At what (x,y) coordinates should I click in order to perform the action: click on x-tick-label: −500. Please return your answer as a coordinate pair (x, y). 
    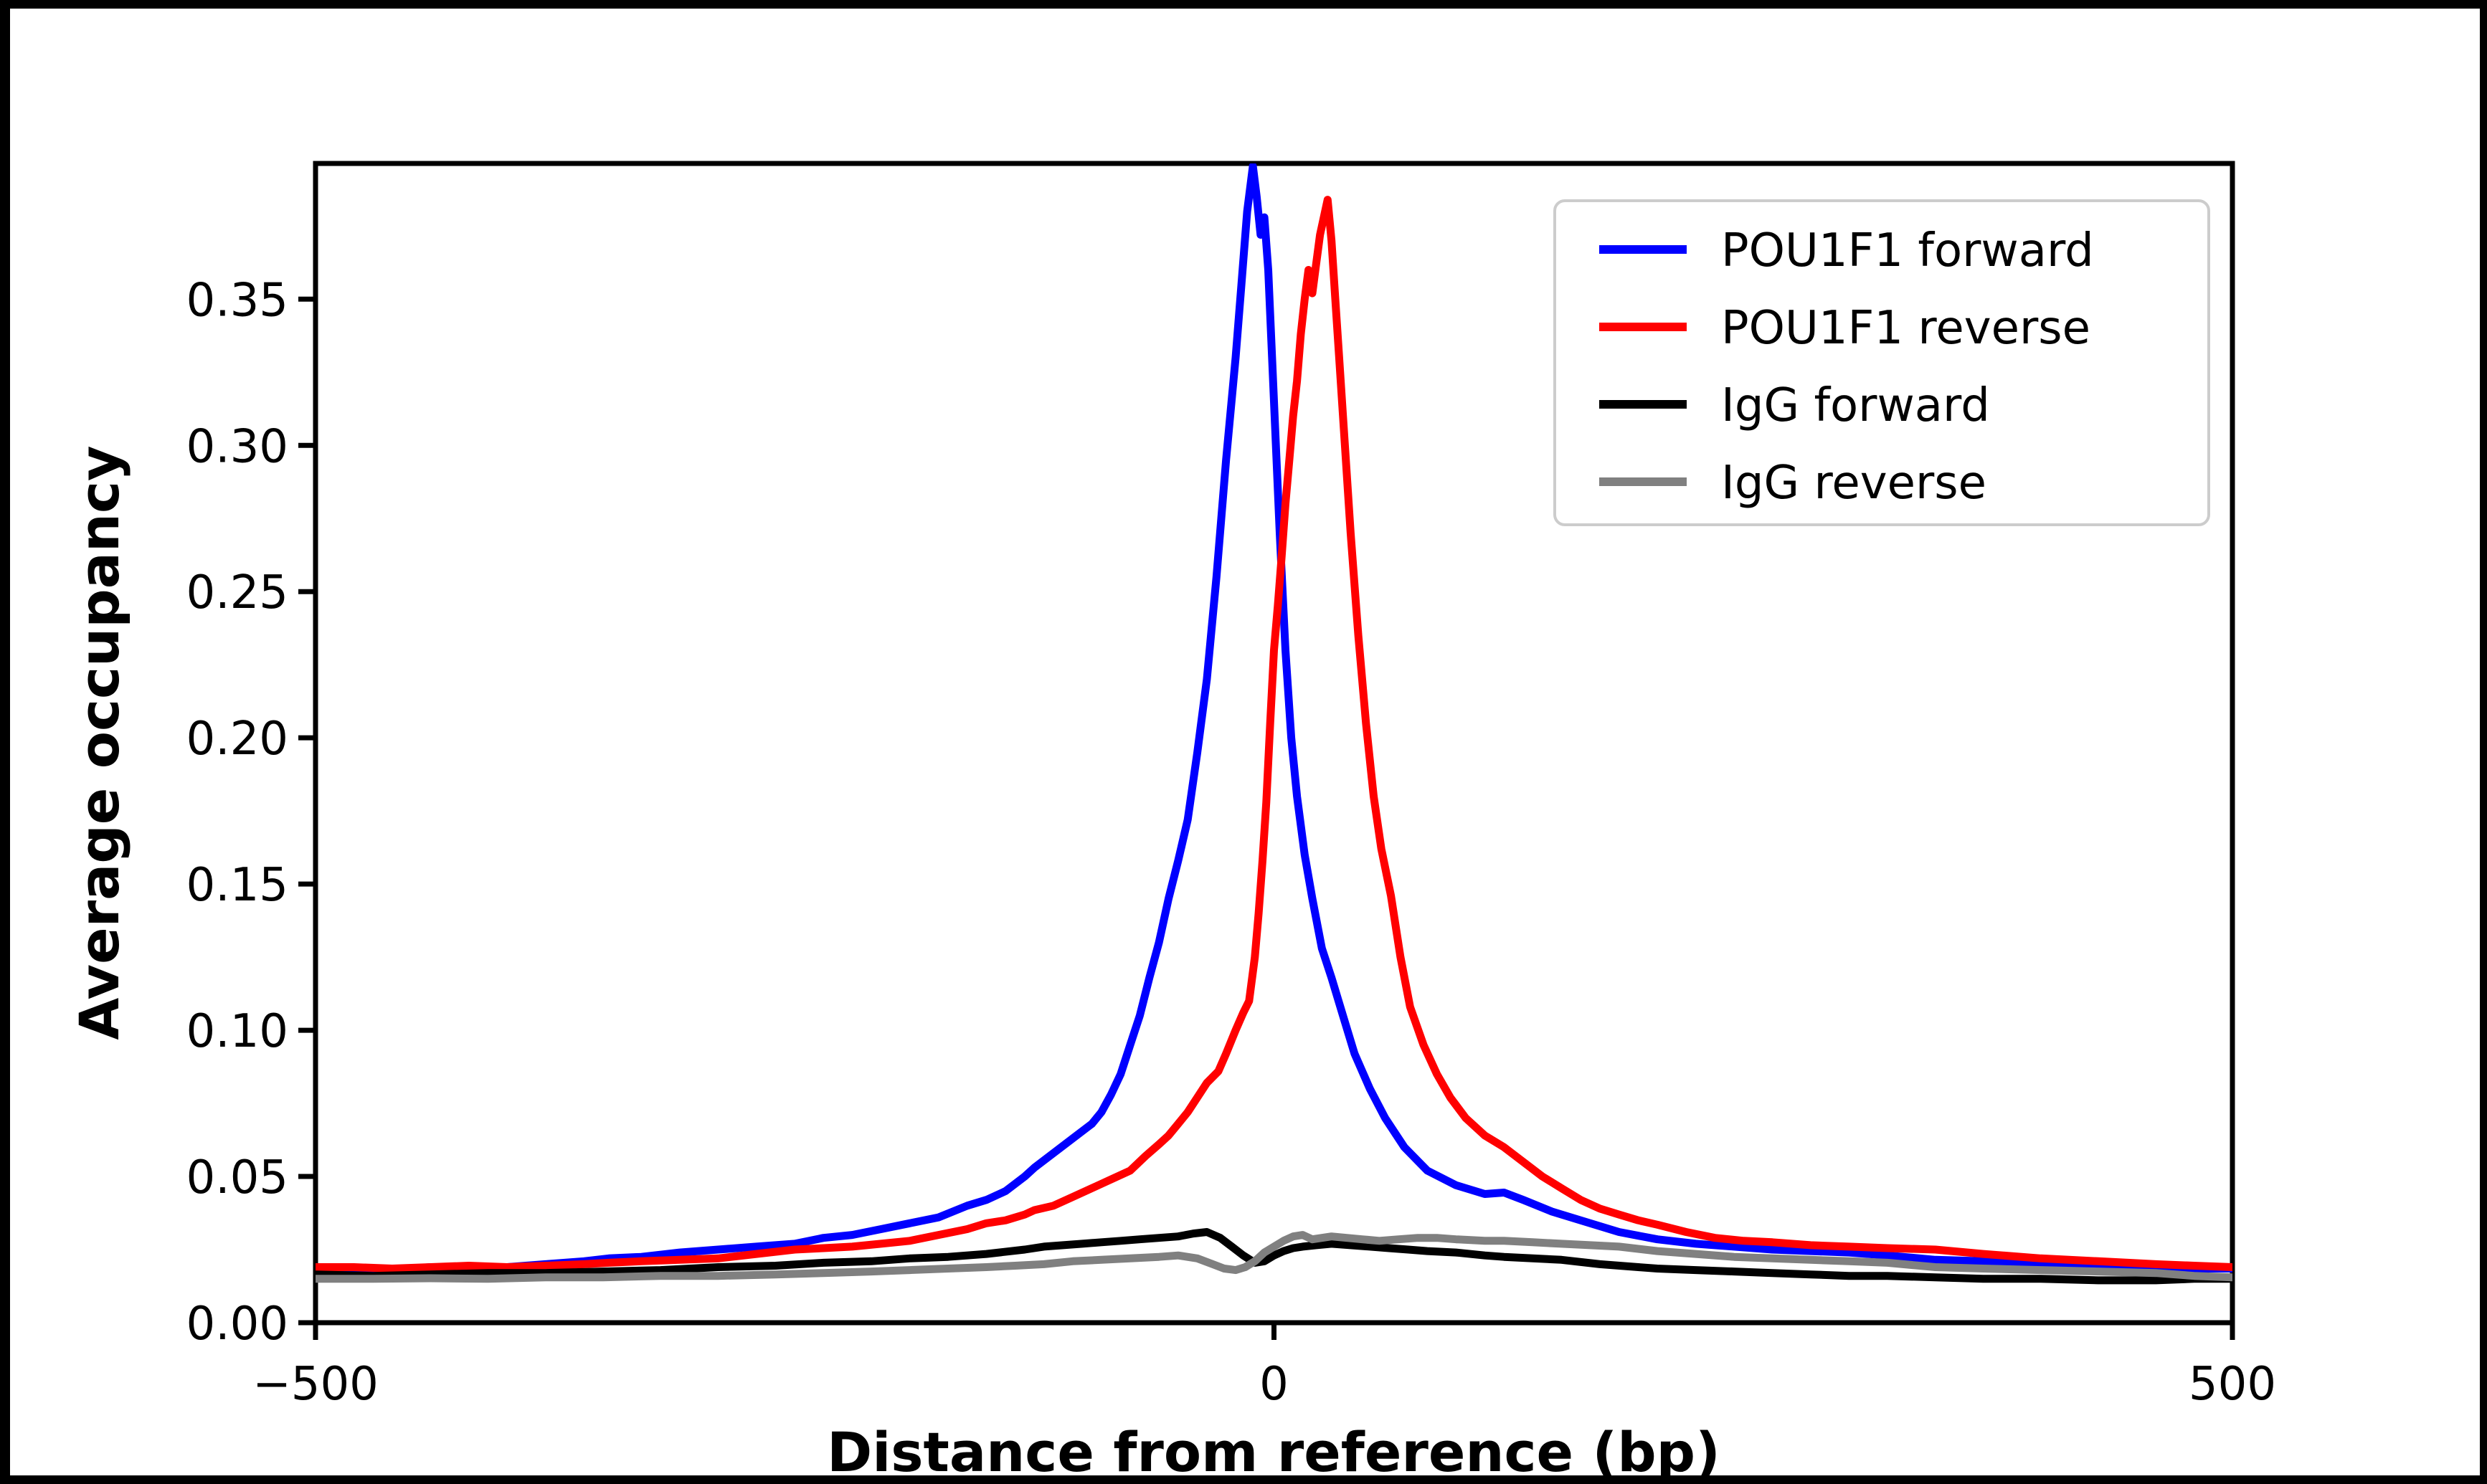
    Looking at the image, I should click on (315, 1384).